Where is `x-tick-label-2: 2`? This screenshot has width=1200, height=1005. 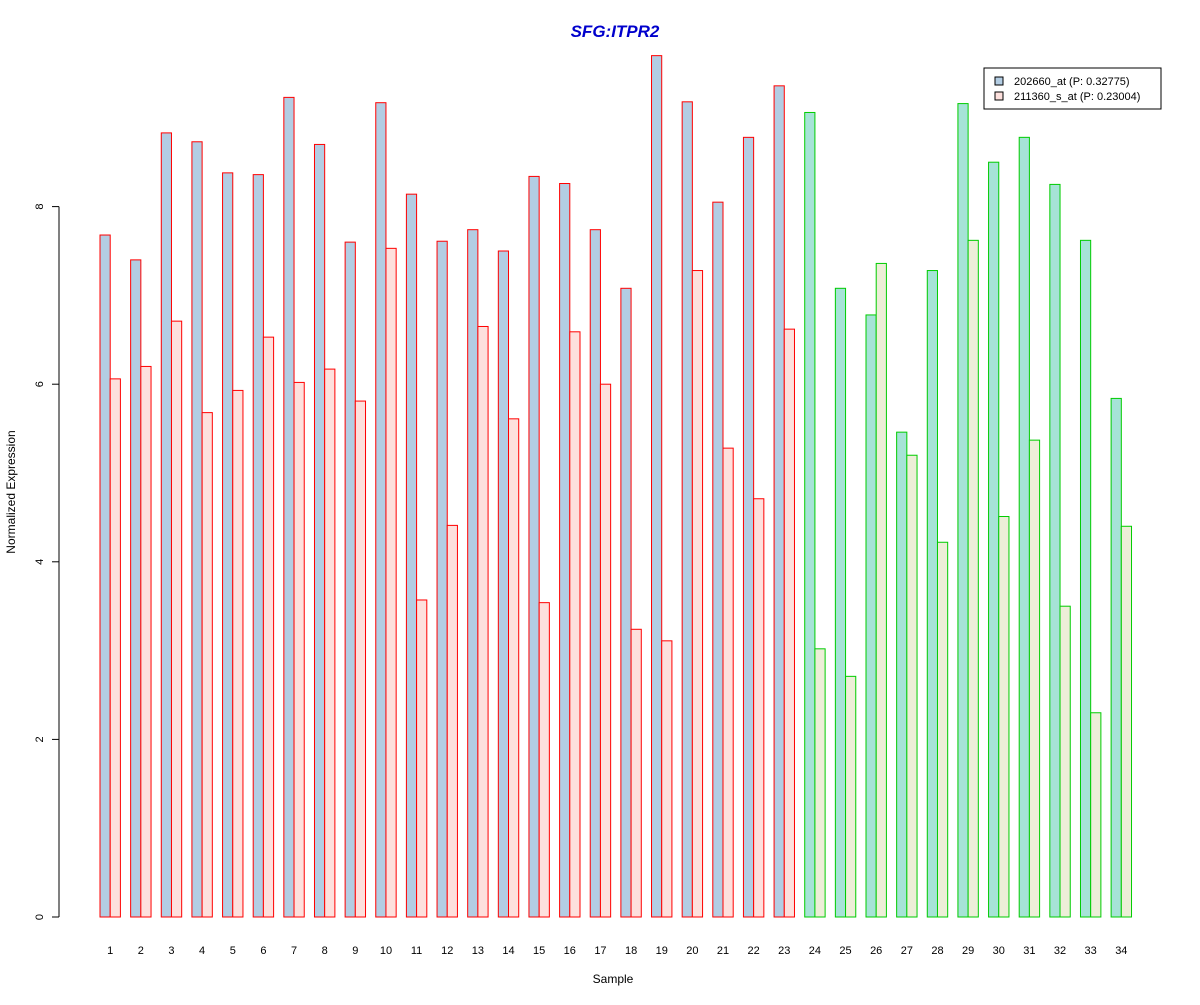
x-tick-label-2: 2 is located at coordinates (141, 951).